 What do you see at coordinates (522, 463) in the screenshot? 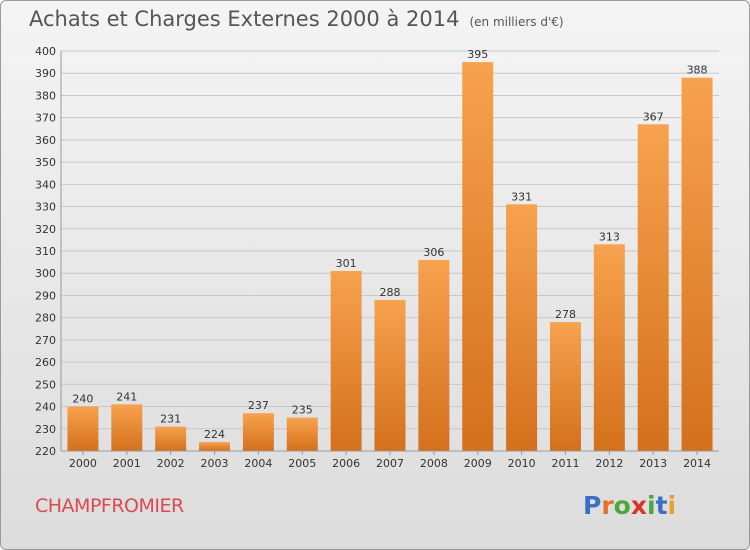
I see `x-tick-label: 2010` at bounding box center [522, 463].